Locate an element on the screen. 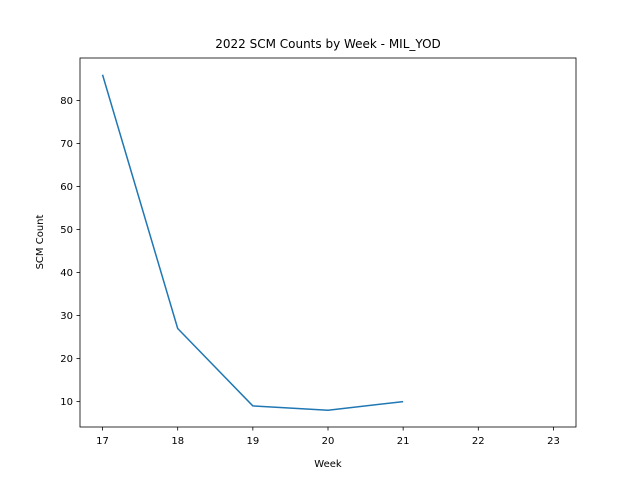  y-axis-label: SCM Count is located at coordinates (40, 242).